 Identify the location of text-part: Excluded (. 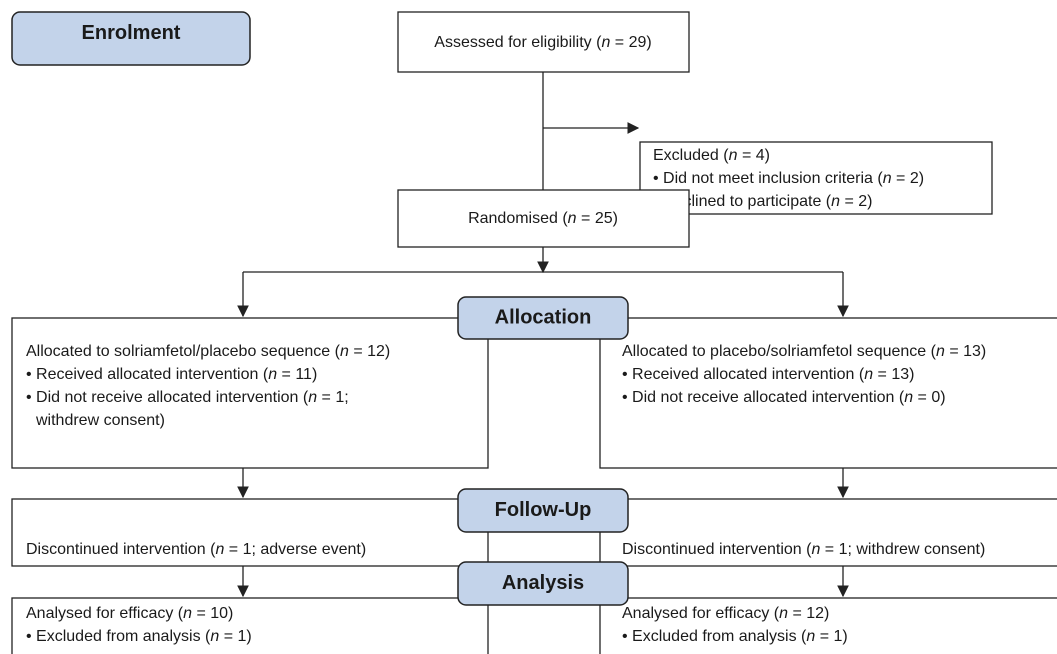
(691, 155).